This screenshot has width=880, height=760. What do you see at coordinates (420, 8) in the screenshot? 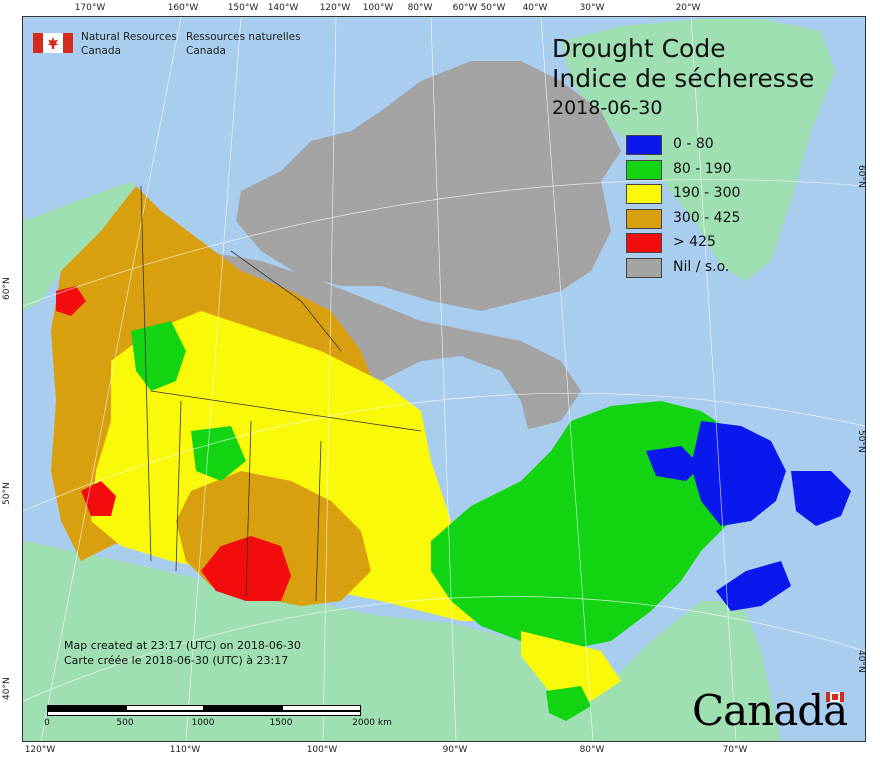
I see `graticule-label-top: 80°W` at bounding box center [420, 8].